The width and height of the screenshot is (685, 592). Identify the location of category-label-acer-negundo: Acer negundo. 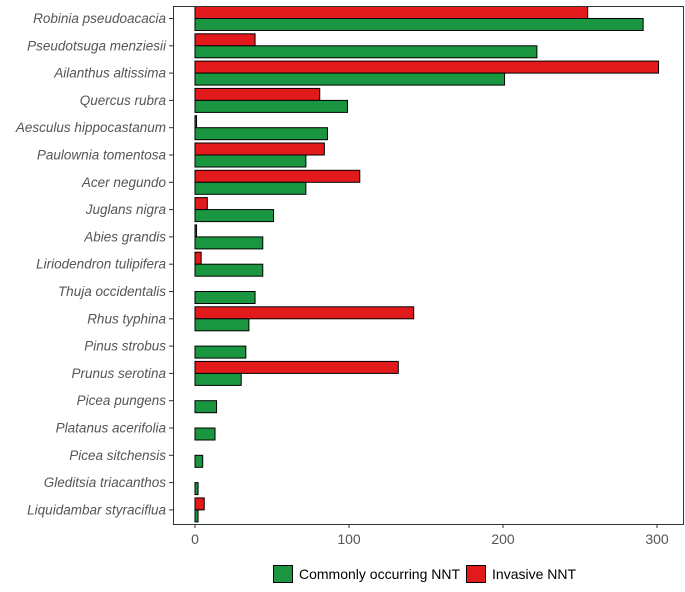
(124, 182).